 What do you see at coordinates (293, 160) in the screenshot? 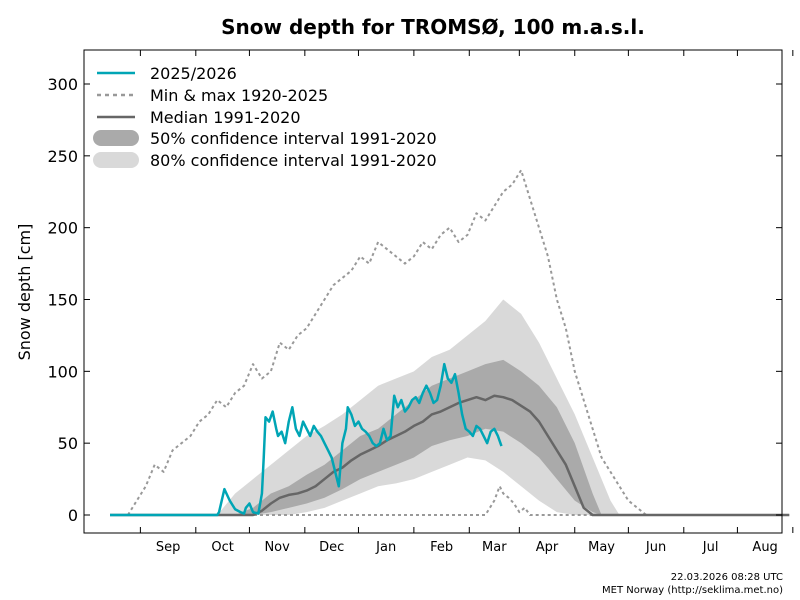
I see `legend-label-ci80: 80% confidence interval 1991-2020` at bounding box center [293, 160].